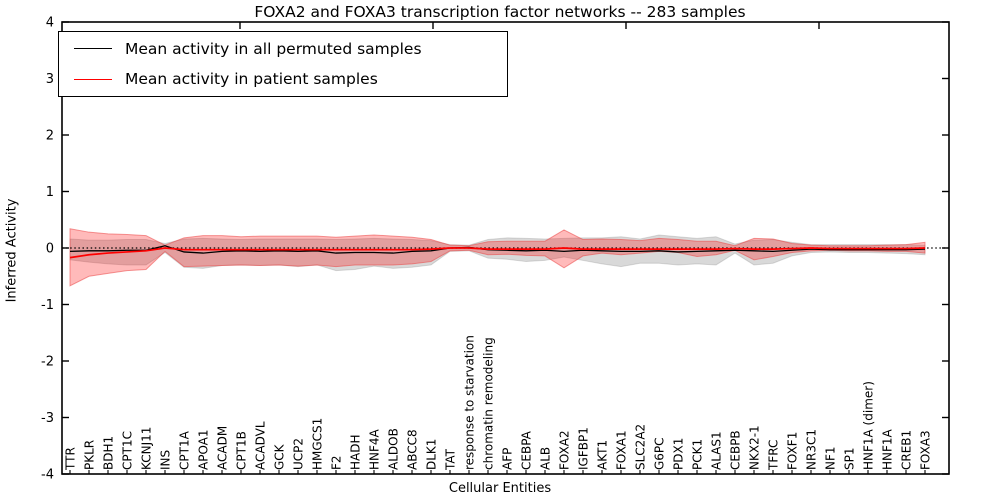 This screenshot has height=500, width=1000. Describe the element at coordinates (660, 453) in the screenshot. I see `x-tick-label: G6PC` at that location.